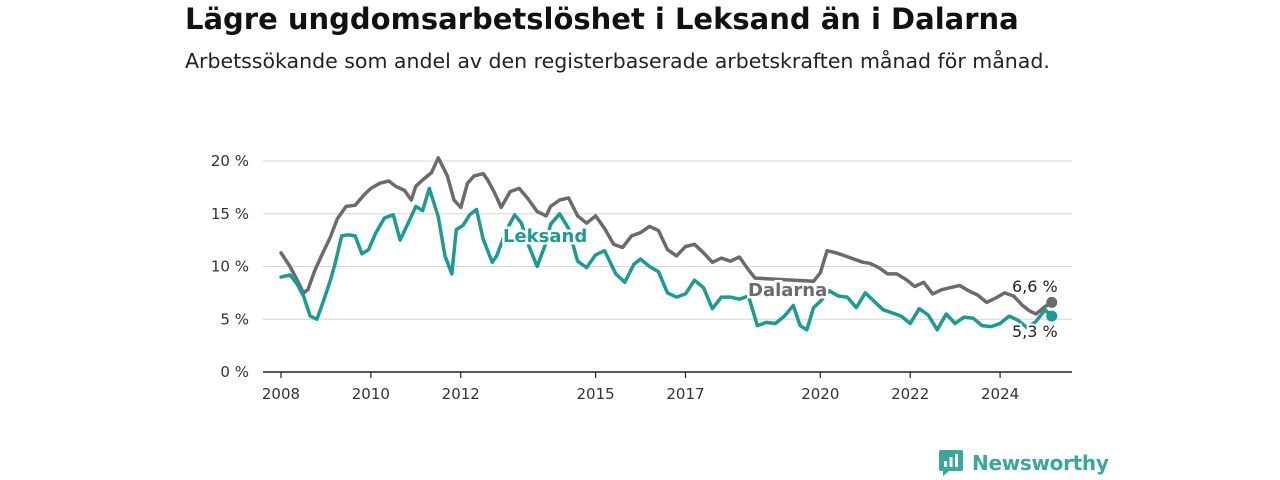 Image resolution: width=1280 pixels, height=480 pixels. Describe the element at coordinates (595, 394) in the screenshot. I see `x-tick-label: 2015` at that location.